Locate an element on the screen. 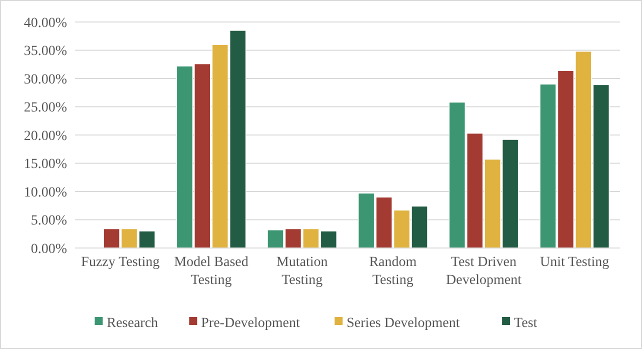 The width and height of the screenshot is (642, 349). x-tick-label: Unit Testing is located at coordinates (575, 262).